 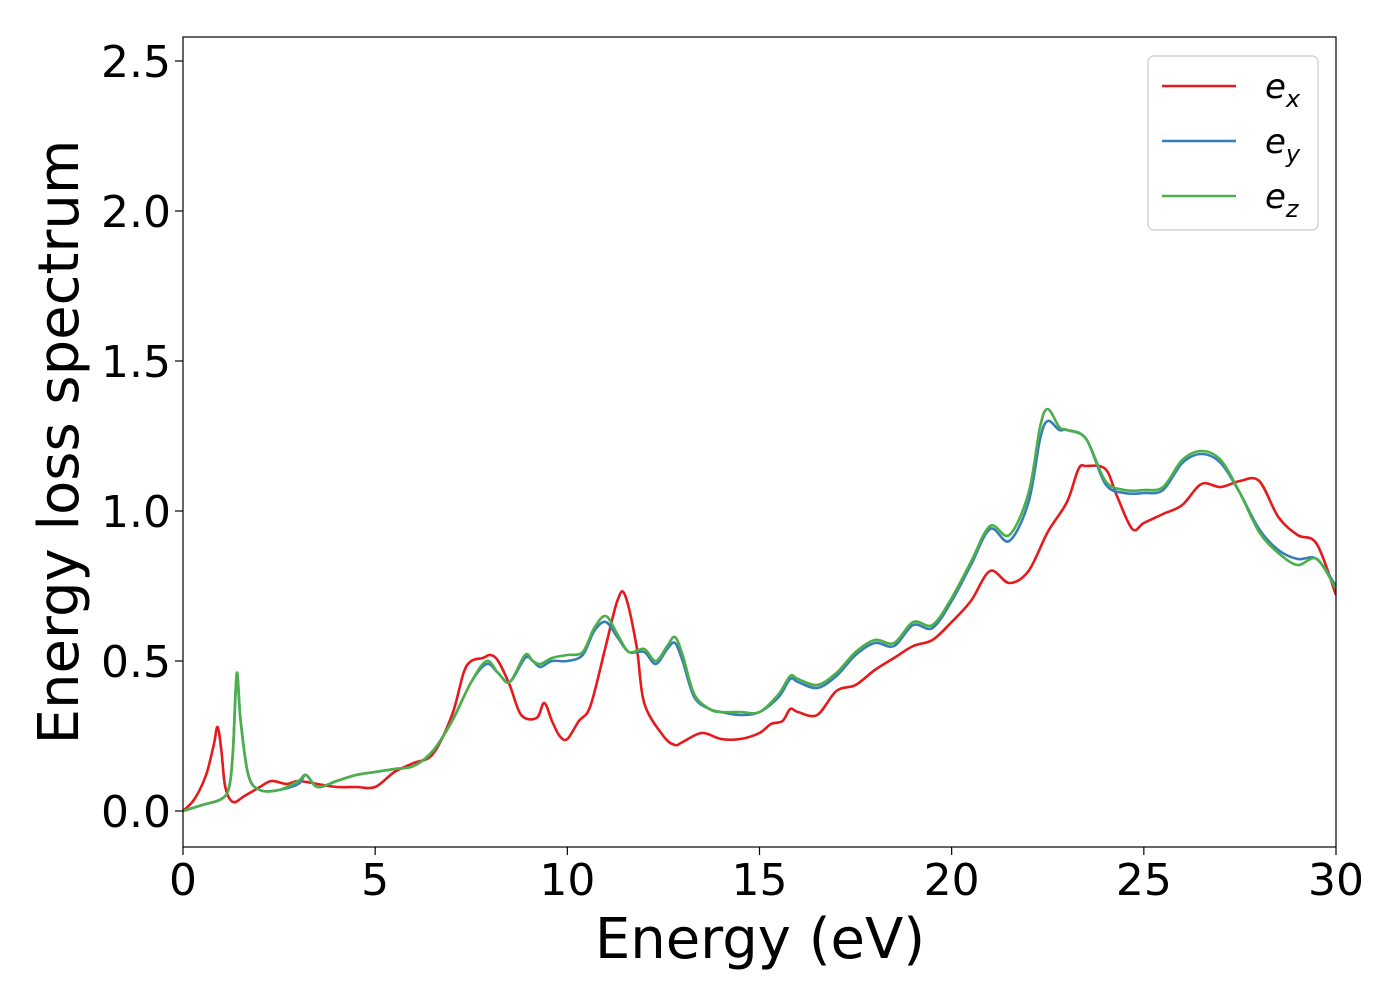 I want to click on x-tick-label: 30, so click(x=1336, y=880).